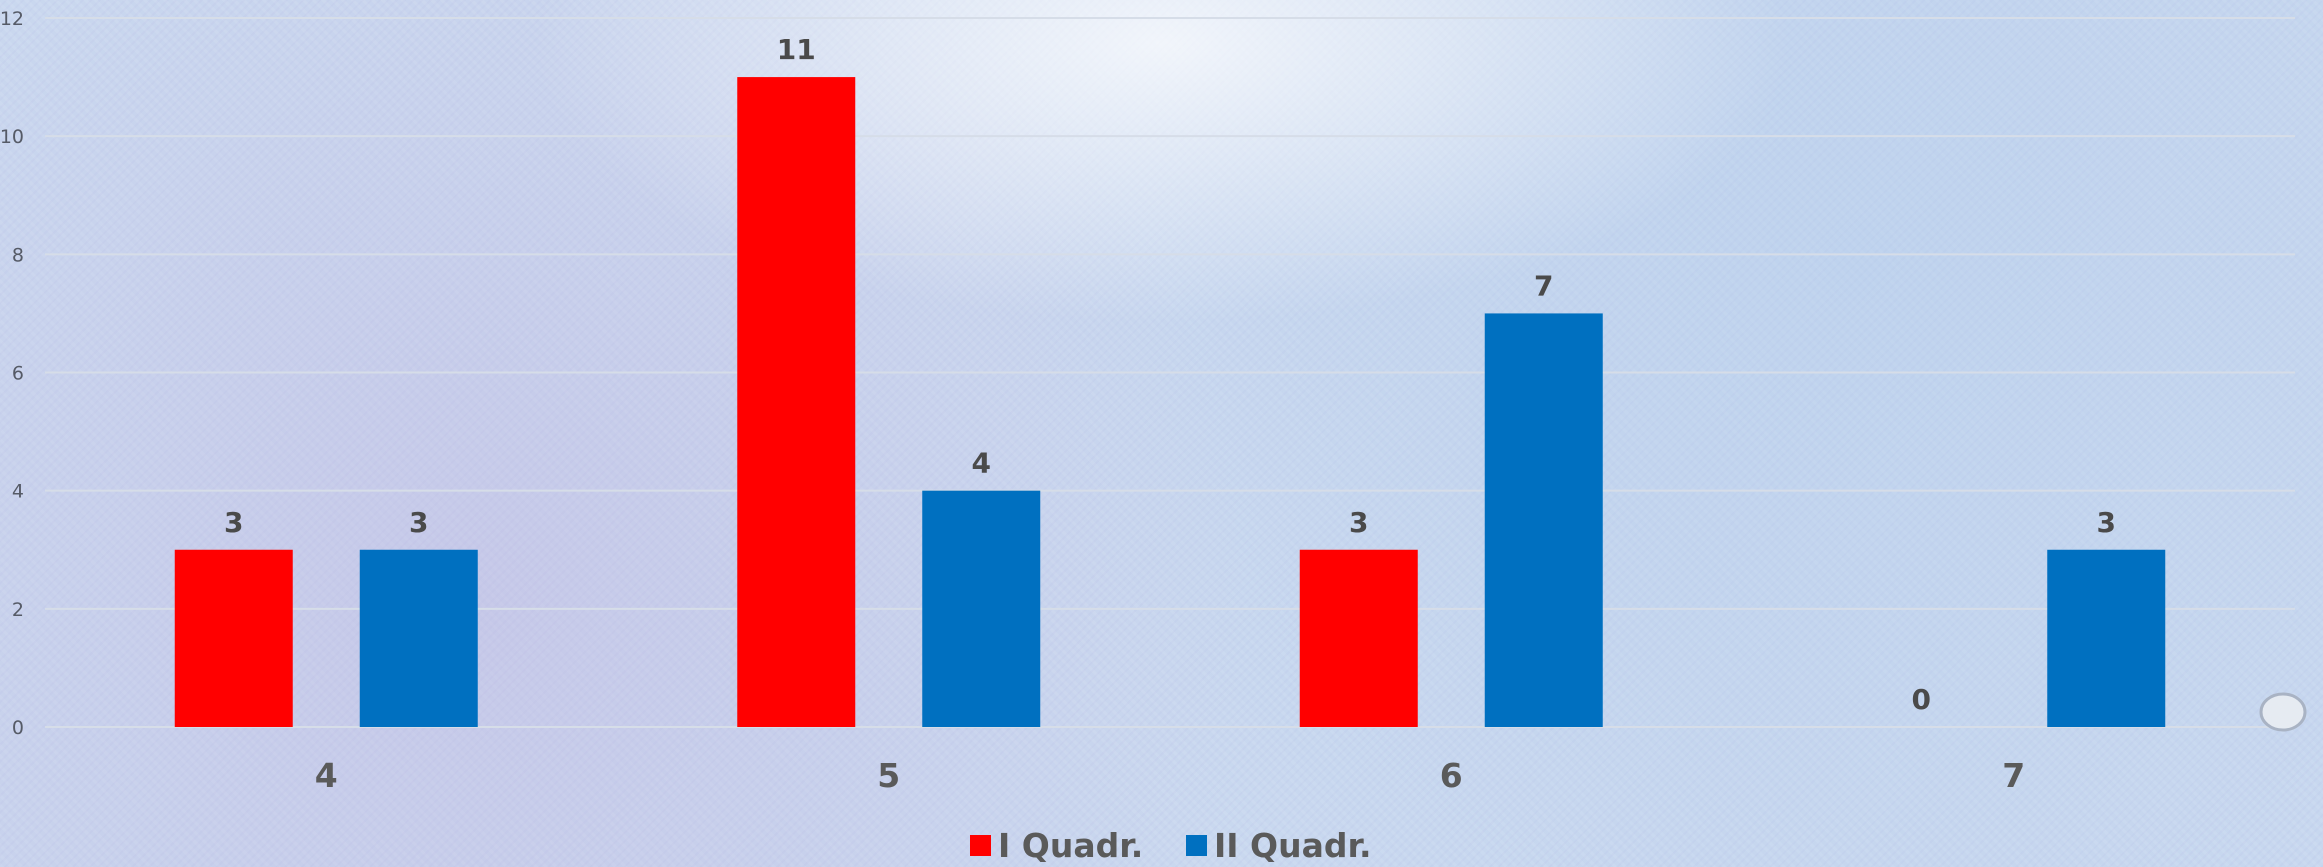 Image resolution: width=2323 pixels, height=867 pixels. What do you see at coordinates (1921, 699) in the screenshot?
I see `data-label: 0` at bounding box center [1921, 699].